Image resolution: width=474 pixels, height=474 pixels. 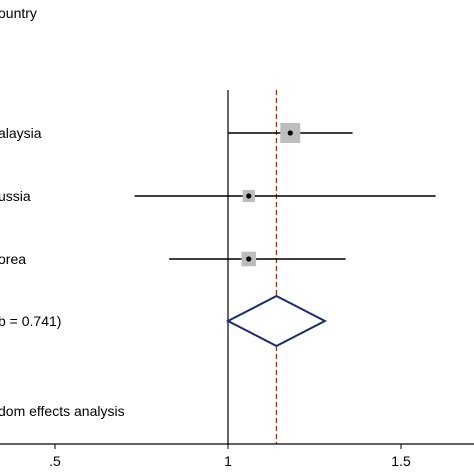 I want to click on study-label: orea, so click(x=13, y=259).